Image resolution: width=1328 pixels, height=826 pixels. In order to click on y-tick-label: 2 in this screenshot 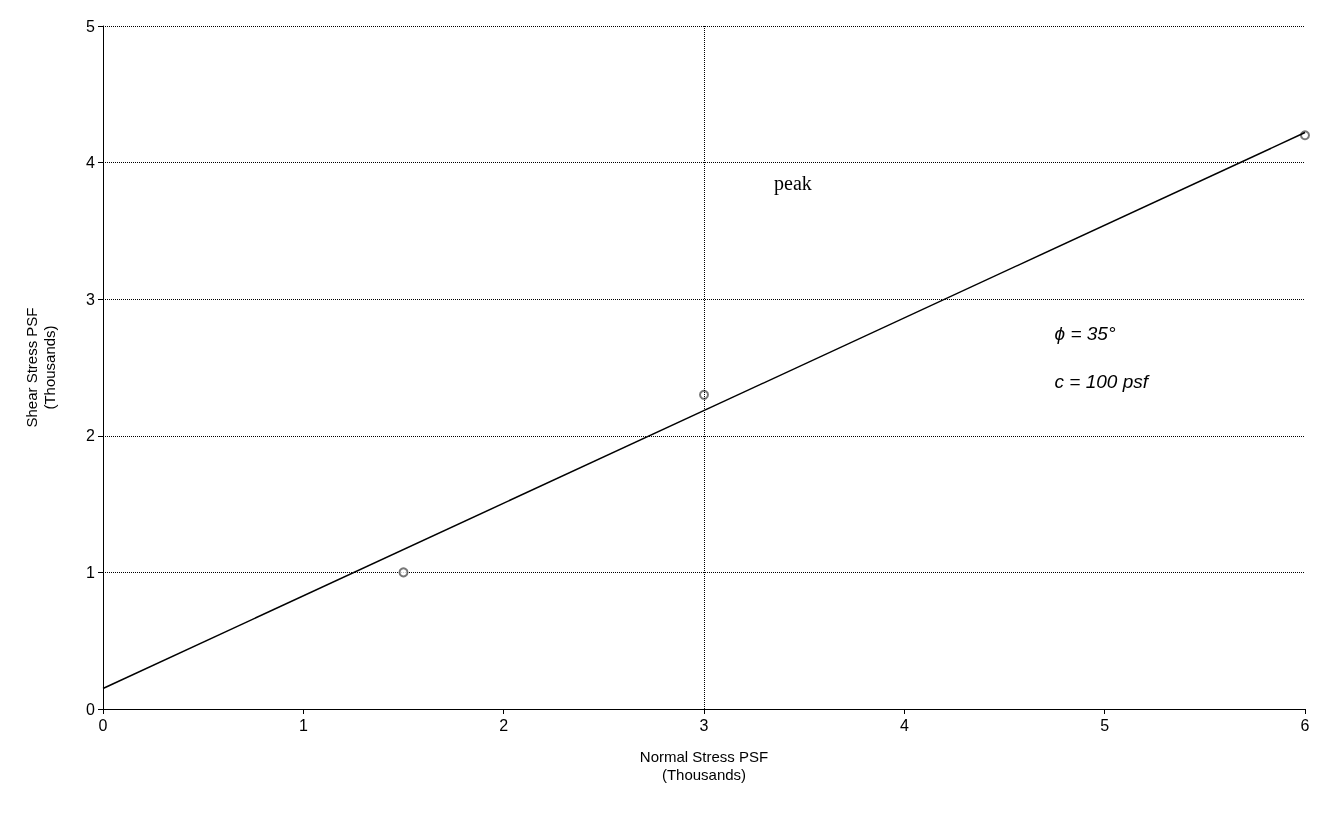, I will do `click(91, 436)`.